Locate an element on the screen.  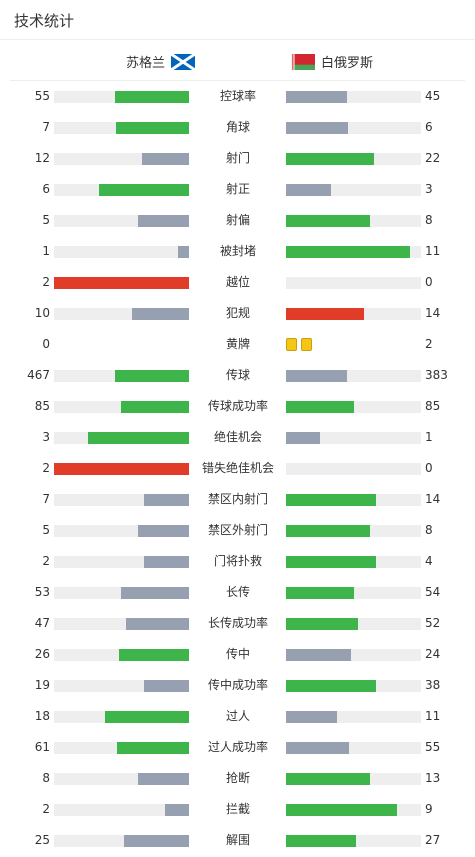
home-value: 53 is located at coordinates (42, 592).